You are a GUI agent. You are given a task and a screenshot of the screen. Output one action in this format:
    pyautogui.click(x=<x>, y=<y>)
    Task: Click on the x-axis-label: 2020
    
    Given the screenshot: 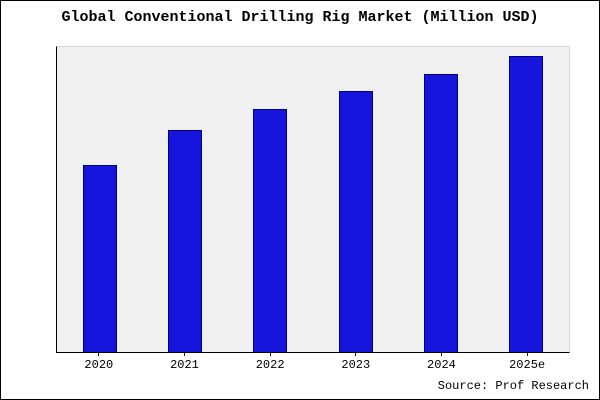 What is the action you would take?
    pyautogui.click(x=99, y=365)
    